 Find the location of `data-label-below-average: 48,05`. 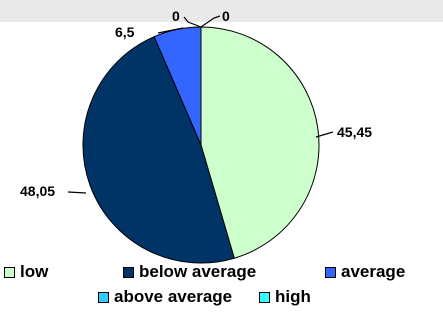

data-label-below-average: 48,05 is located at coordinates (37, 191).